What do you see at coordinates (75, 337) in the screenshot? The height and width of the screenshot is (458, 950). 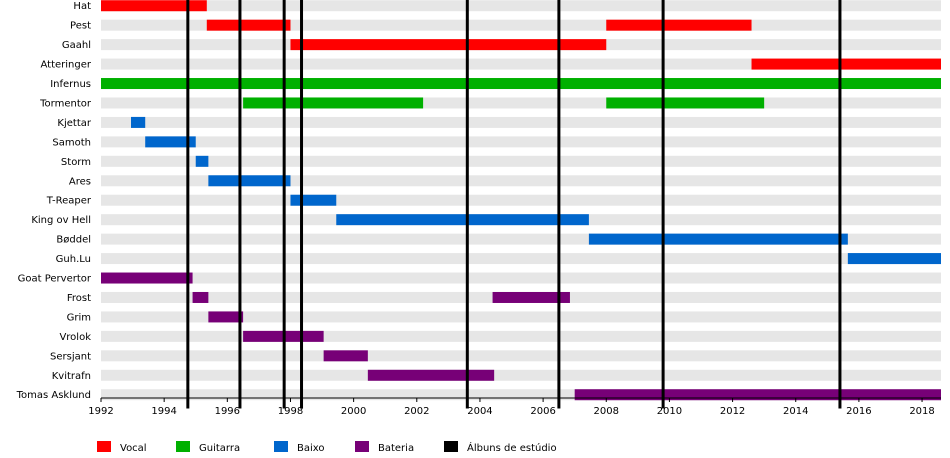 I see `member-label: Vrolok` at bounding box center [75, 337].